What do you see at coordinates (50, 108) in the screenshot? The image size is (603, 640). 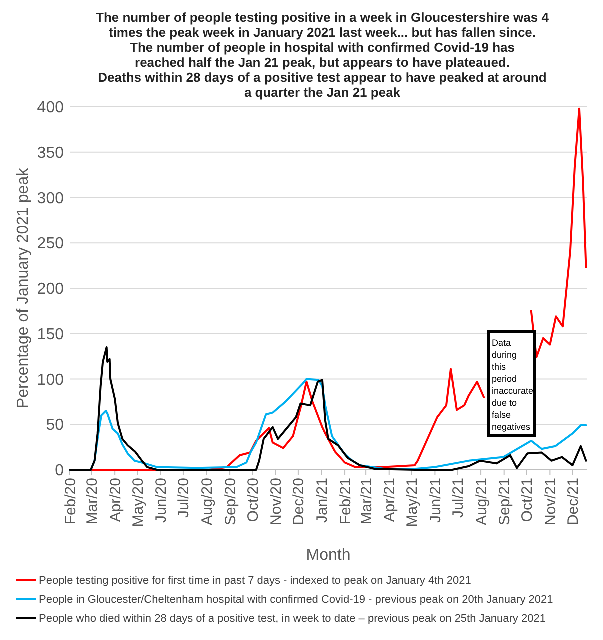 I see `y-tick-label: 400` at bounding box center [50, 108].